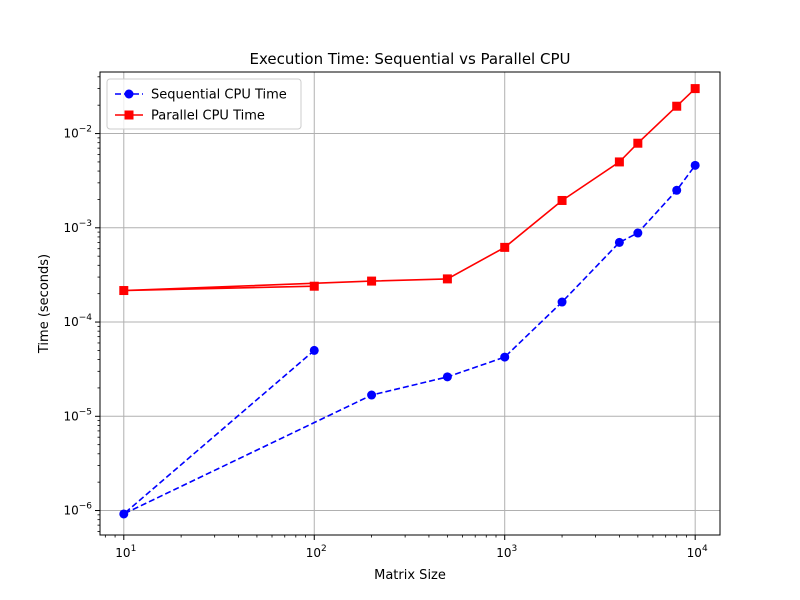 Image resolution: width=800 pixels, height=600 pixels. I want to click on y-tick-label: 10⁻⁶, so click(77, 510).